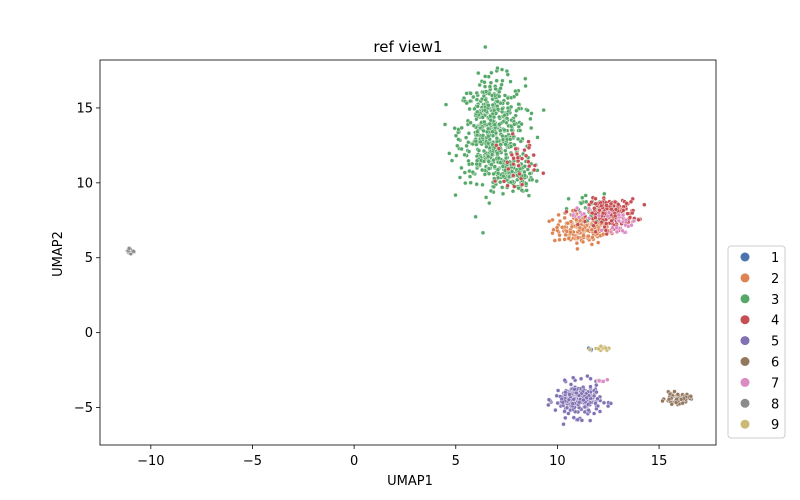 The height and width of the screenshot is (500, 800). Describe the element at coordinates (354, 461) in the screenshot. I see `x-tick-label: 0` at that location.